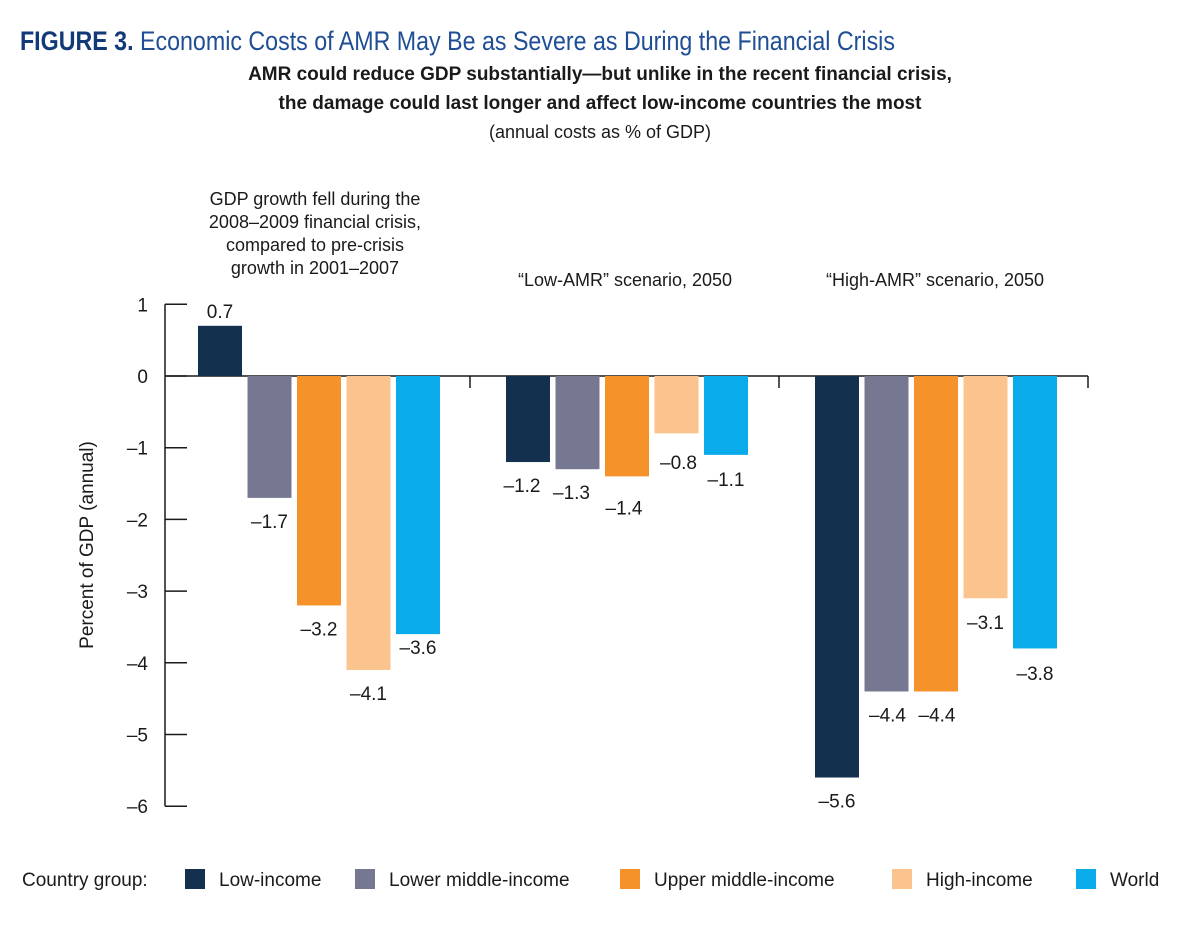 This screenshot has height=932, width=1200. I want to click on data-label: –0.8, so click(678, 463).